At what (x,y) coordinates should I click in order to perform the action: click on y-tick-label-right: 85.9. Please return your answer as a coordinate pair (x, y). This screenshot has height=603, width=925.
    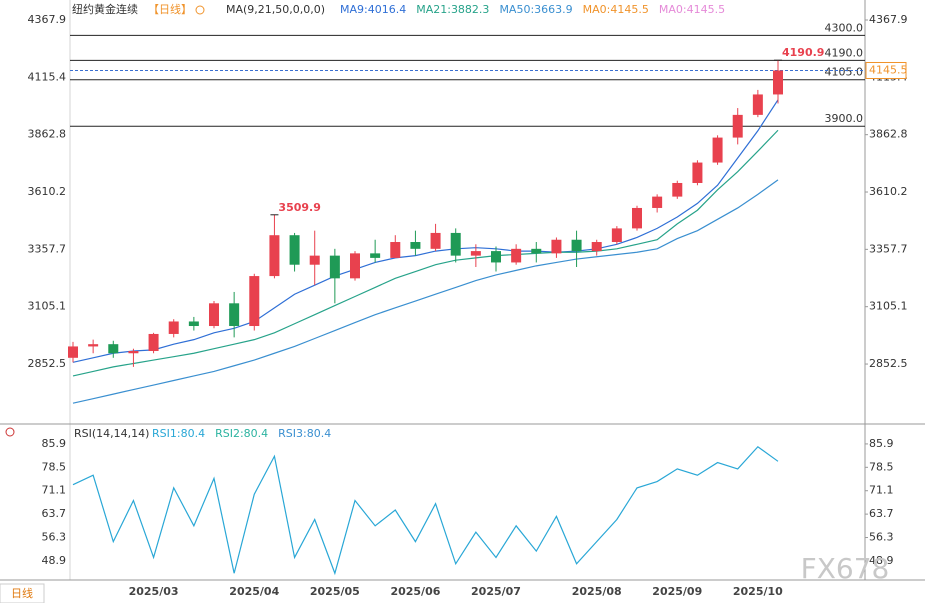
    Looking at the image, I should click on (881, 443).